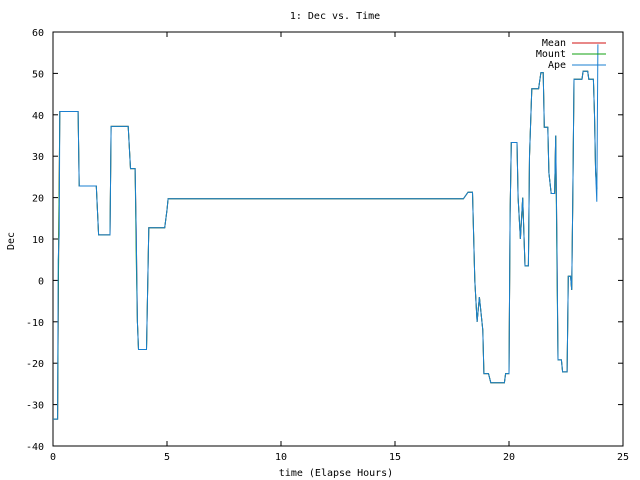 Image resolution: width=640 pixels, height=480 pixels. What do you see at coordinates (41, 281) in the screenshot?
I see `y-tick-label: 0` at bounding box center [41, 281].